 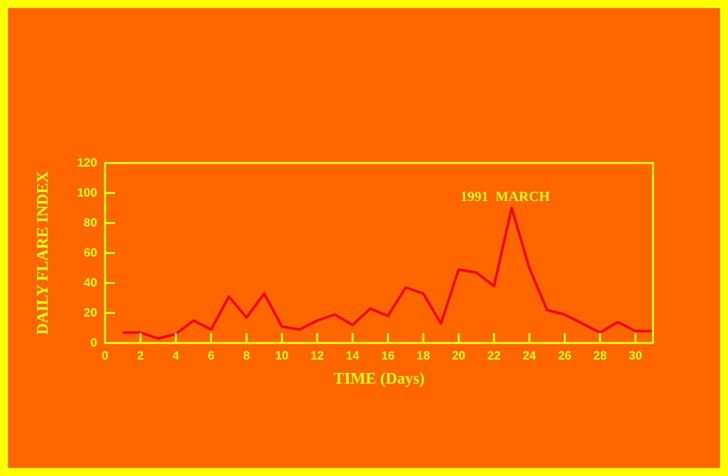 I want to click on x-axis-title: TIME (Days), so click(x=379, y=379).